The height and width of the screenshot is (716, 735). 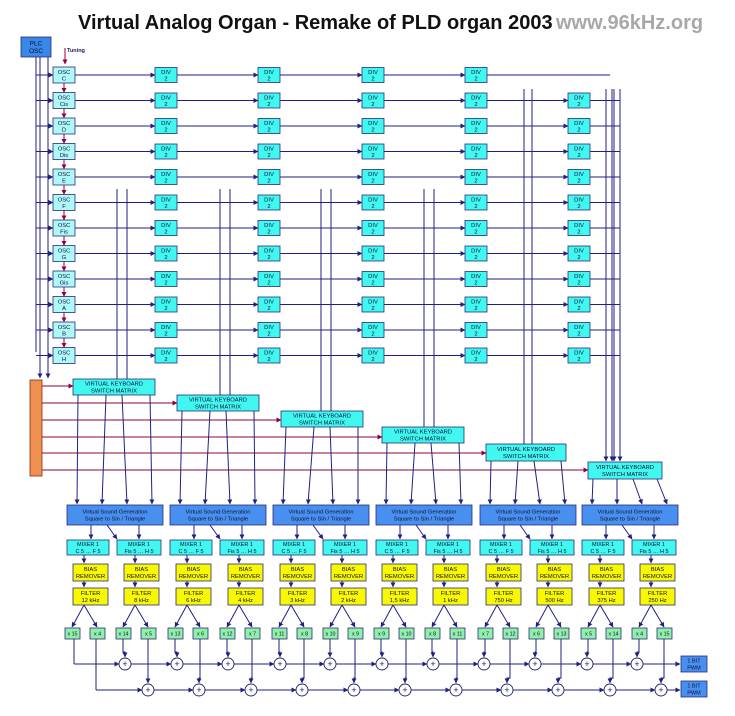 What do you see at coordinates (694, 662) in the screenshot?
I see `pwm-output-block-1-label: 1 BIT` at bounding box center [694, 662].